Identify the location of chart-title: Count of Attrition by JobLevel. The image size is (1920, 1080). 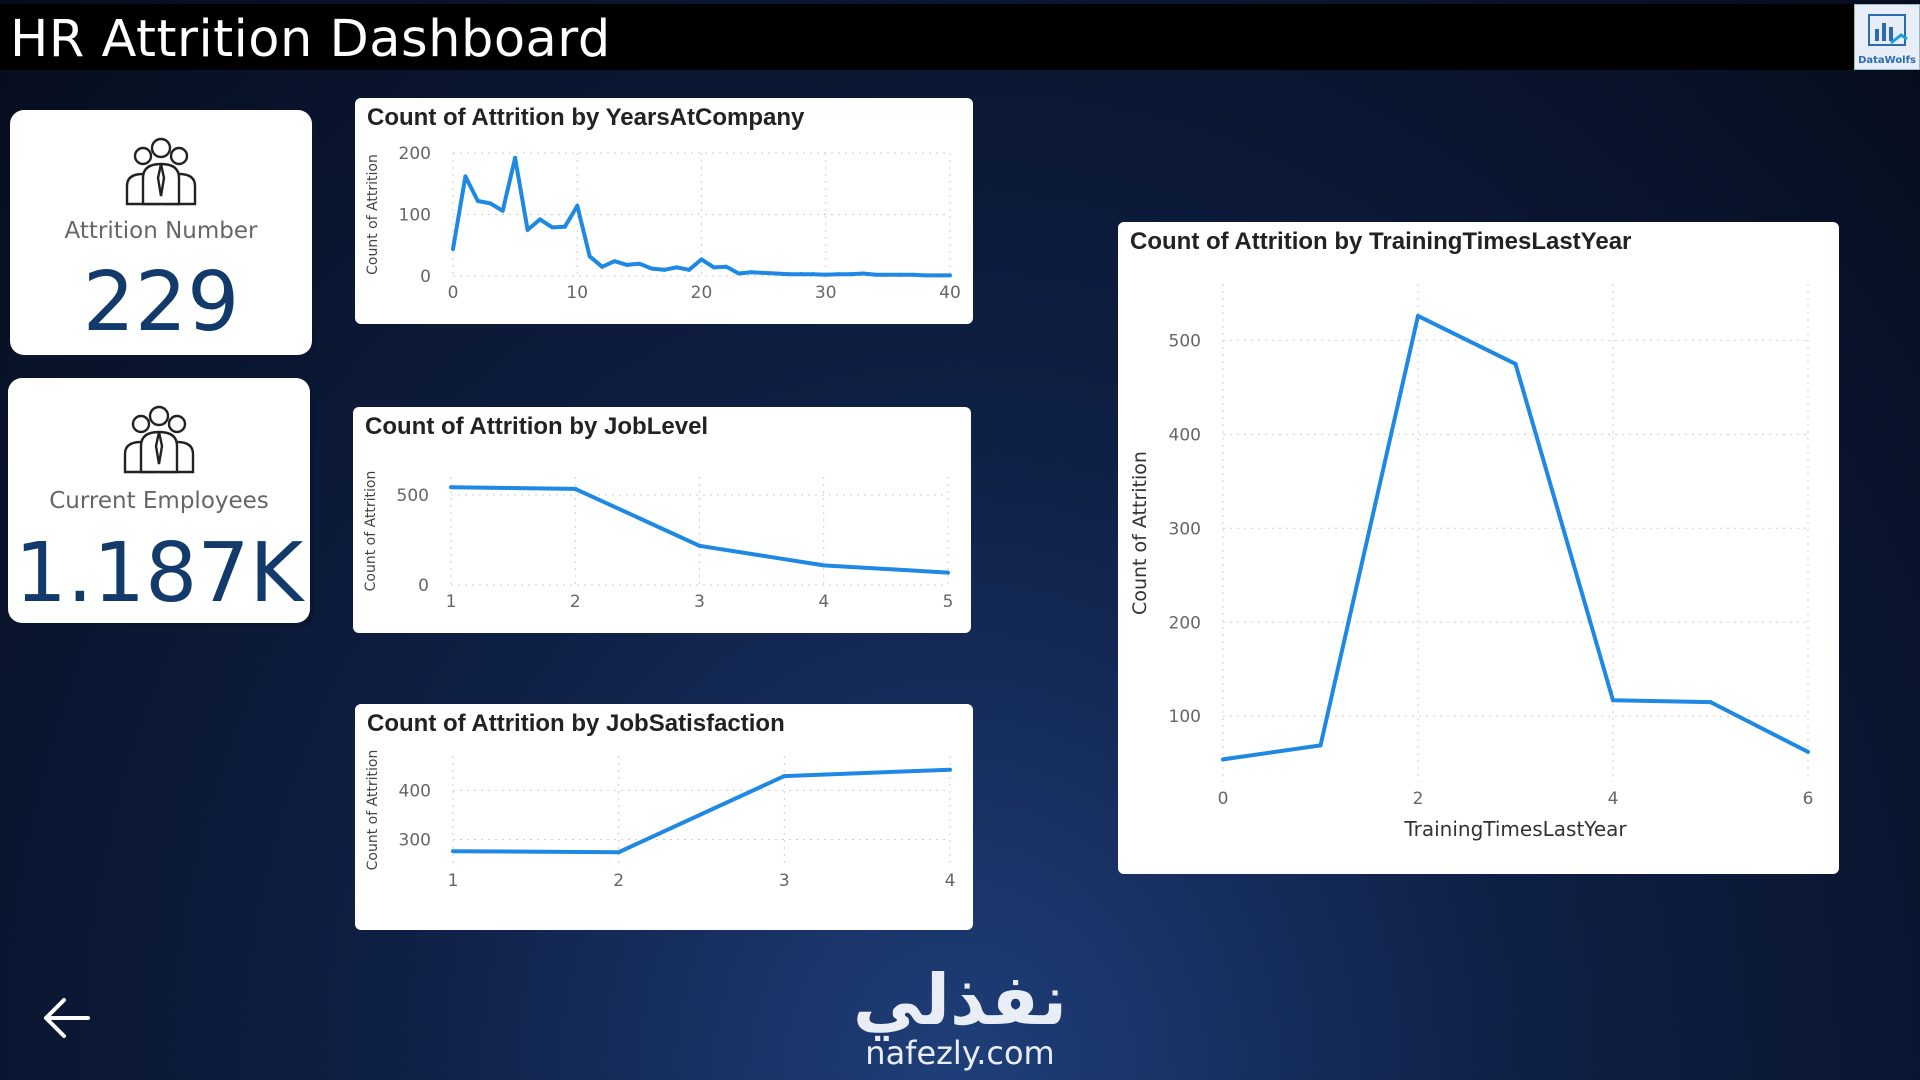
(537, 426).